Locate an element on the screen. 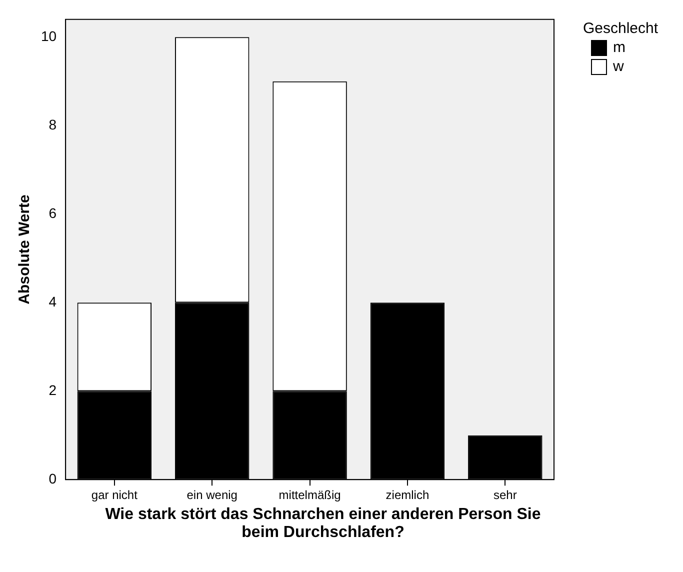 This screenshot has width=683, height=572. legend-label: w is located at coordinates (618, 66).